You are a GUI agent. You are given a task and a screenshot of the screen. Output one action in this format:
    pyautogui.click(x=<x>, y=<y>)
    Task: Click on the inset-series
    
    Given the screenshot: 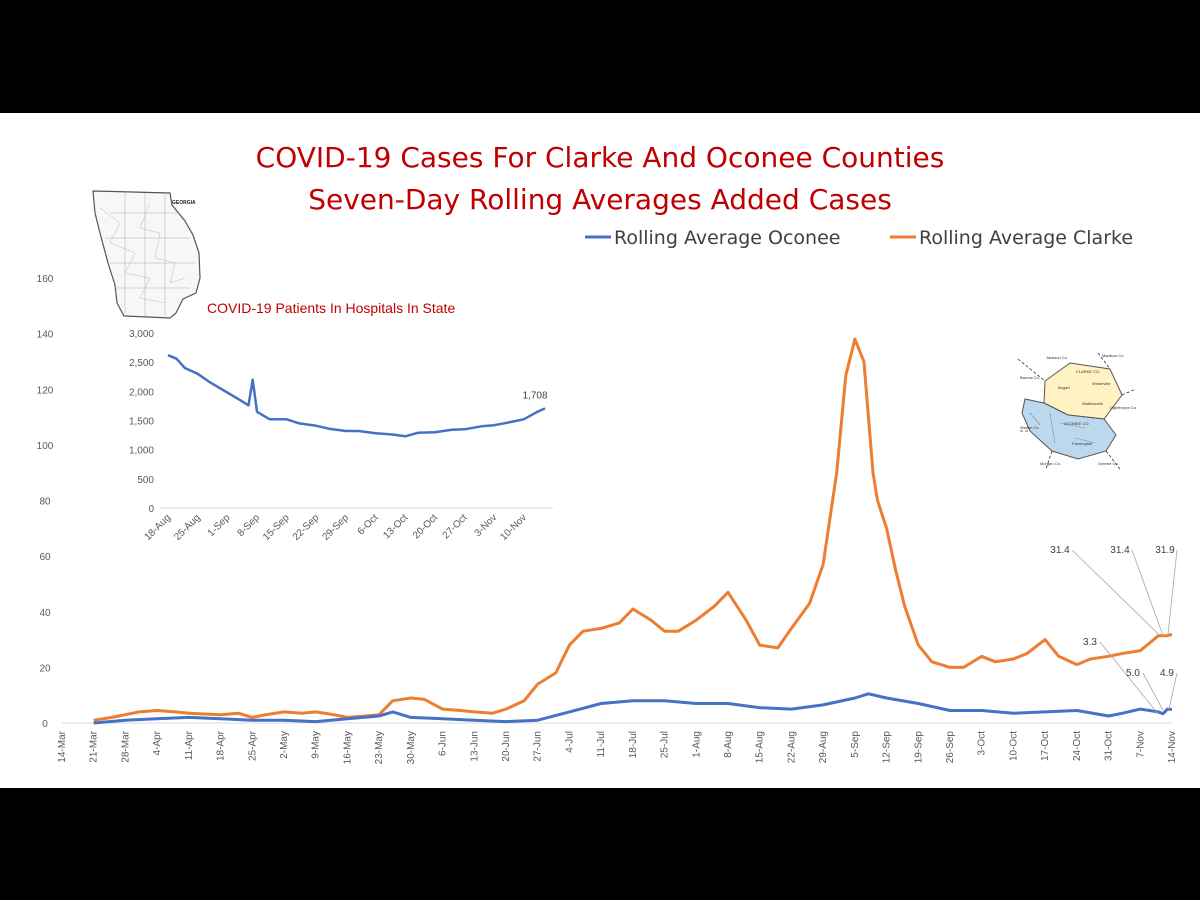 What is the action you would take?
    pyautogui.click(x=356, y=396)
    